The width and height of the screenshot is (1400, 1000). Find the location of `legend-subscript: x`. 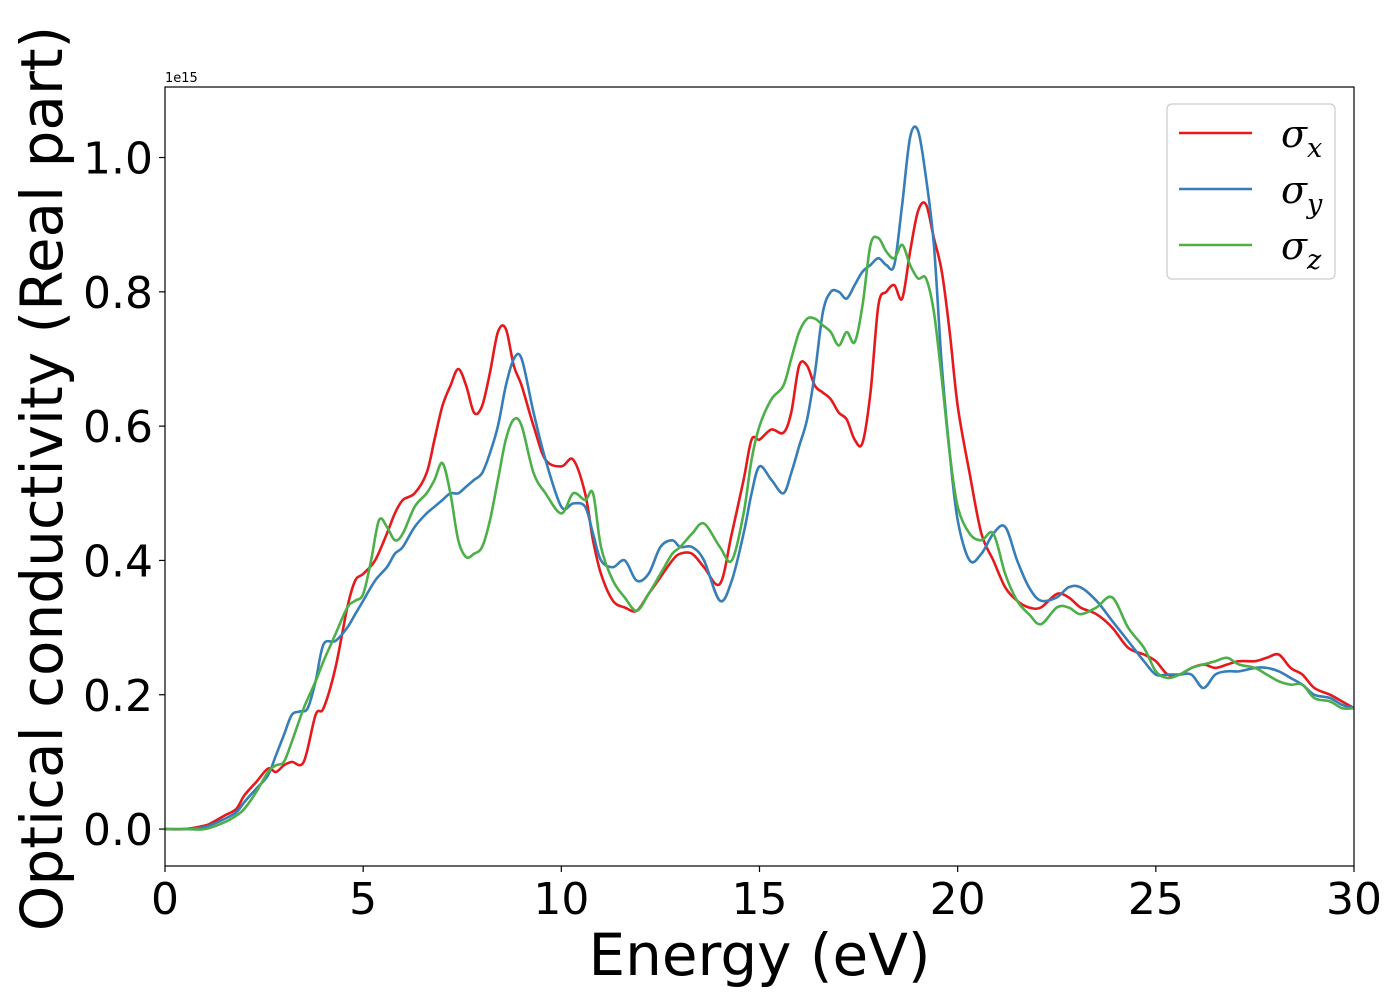

legend-subscript: x is located at coordinates (1314, 148).